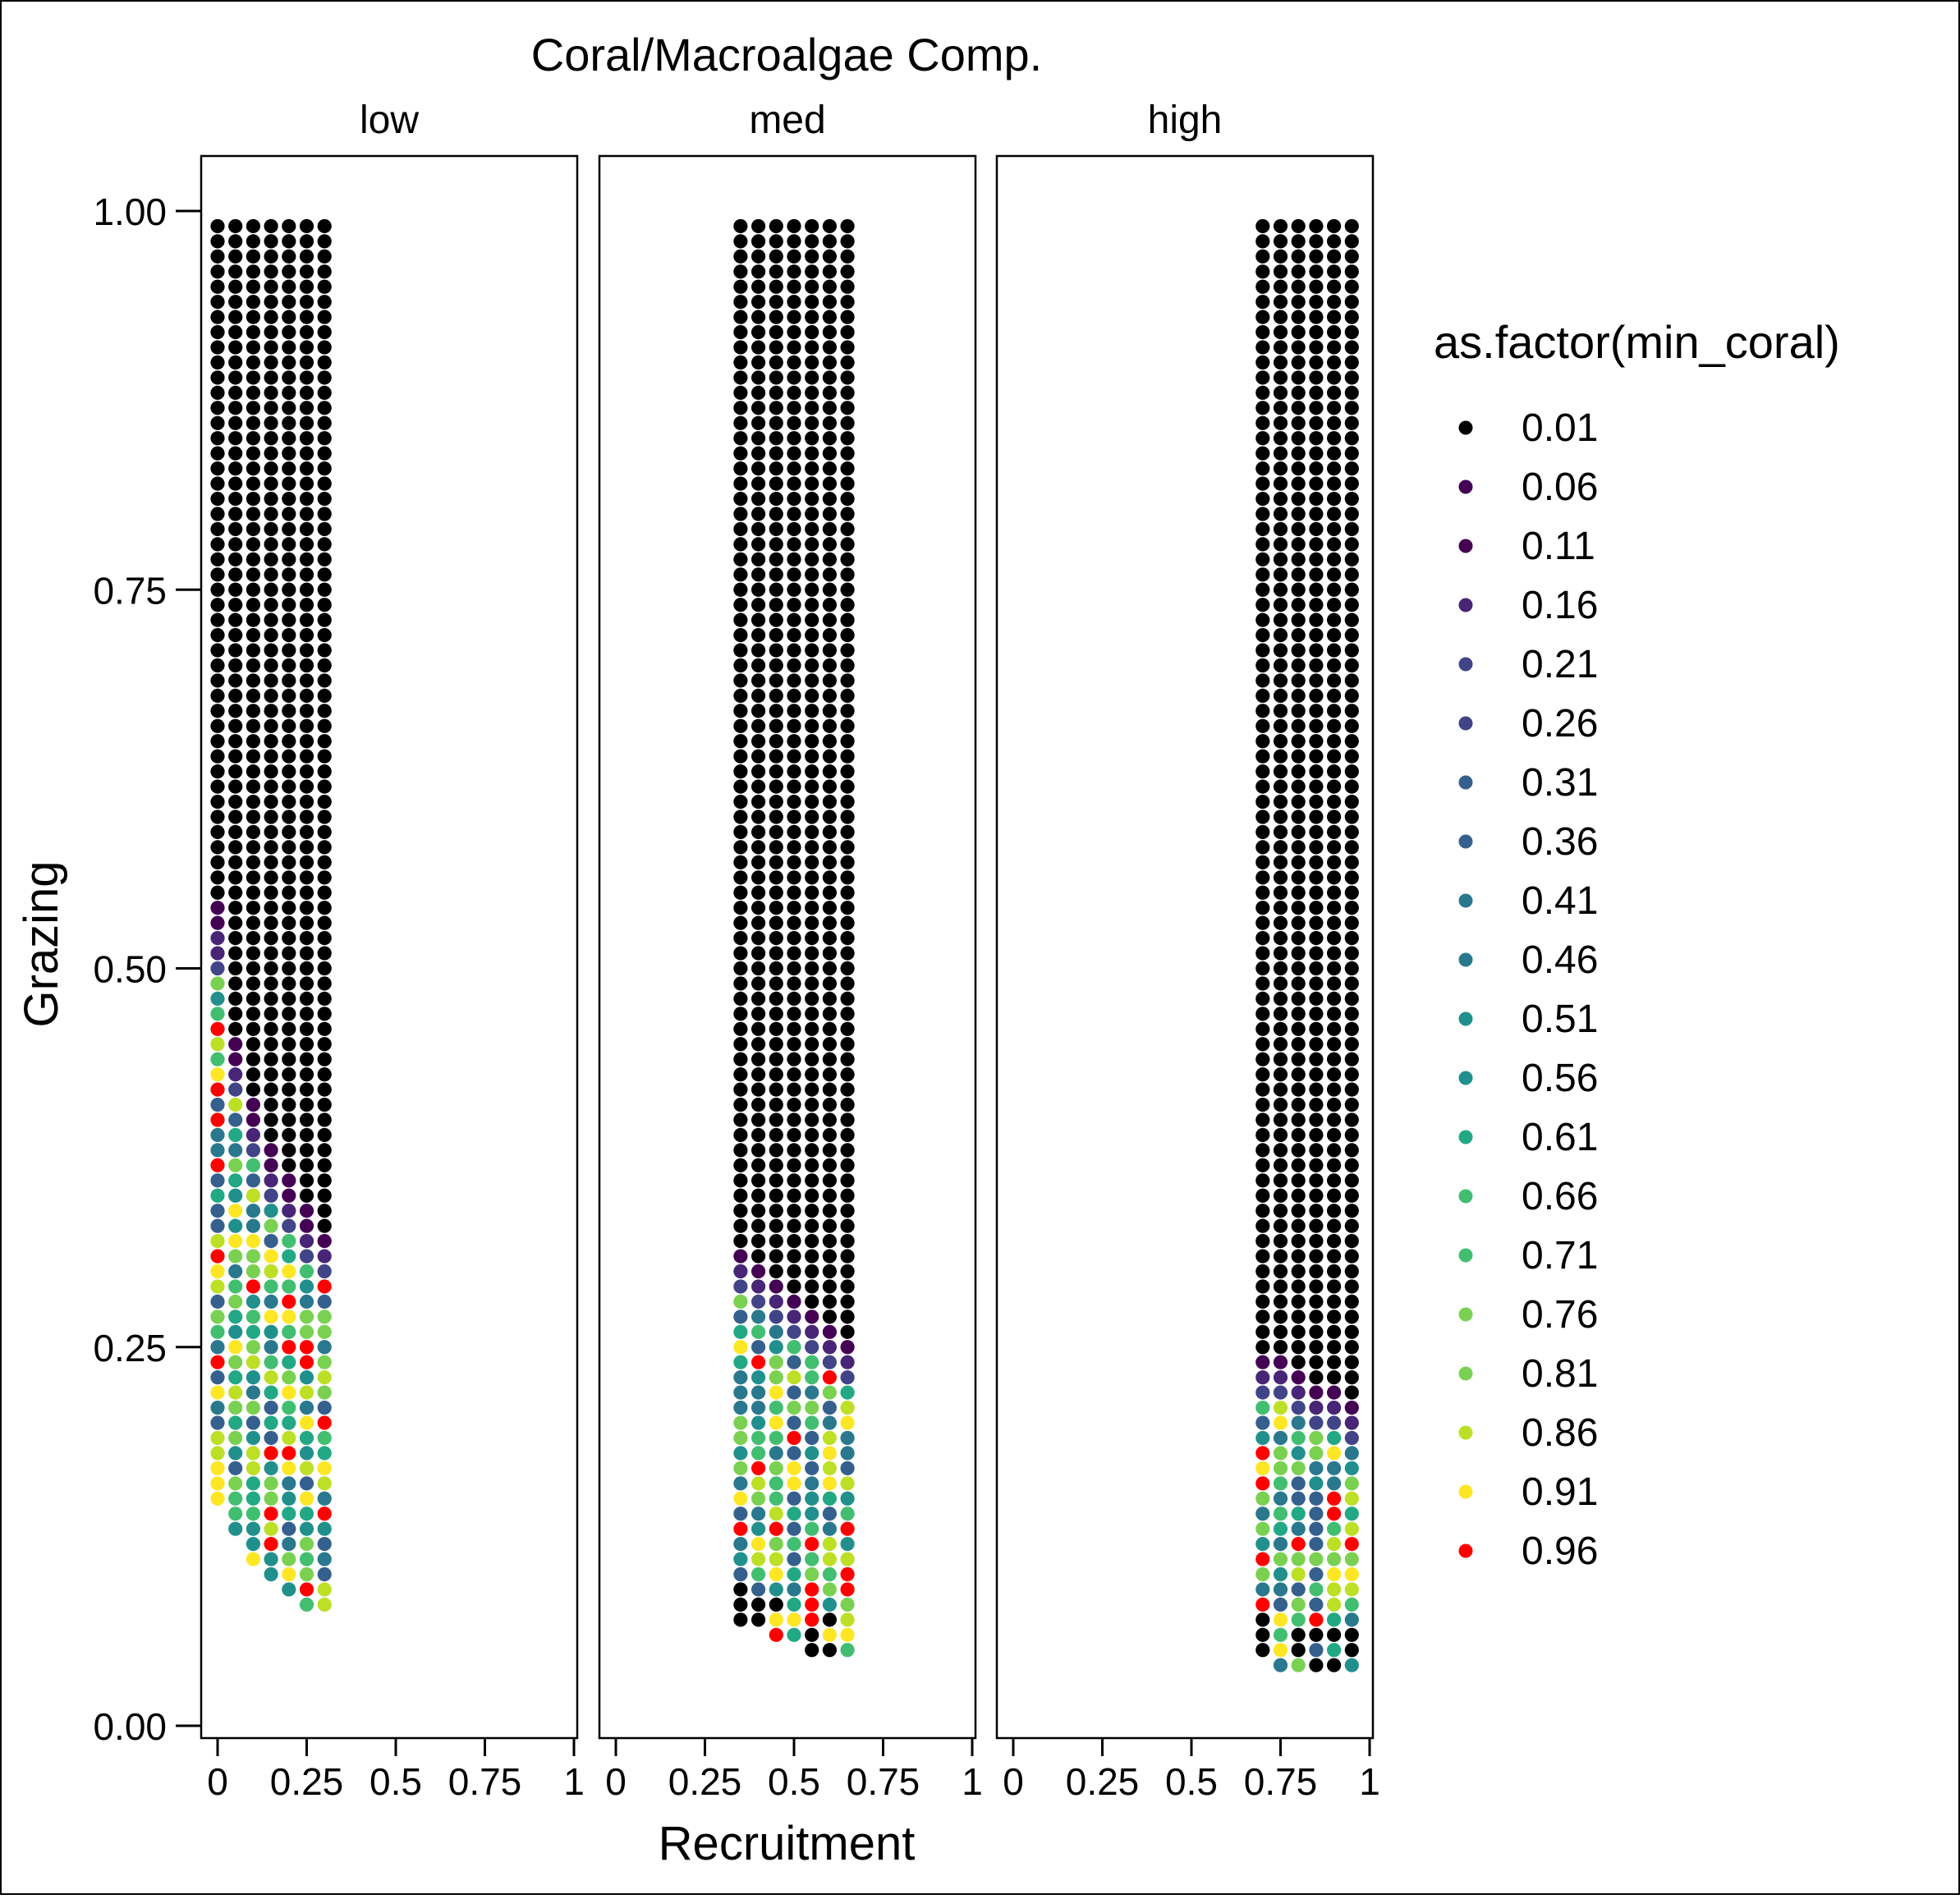 The width and height of the screenshot is (1960, 1899). I want to click on x-tick-label: 0.75, so click(1281, 1781).